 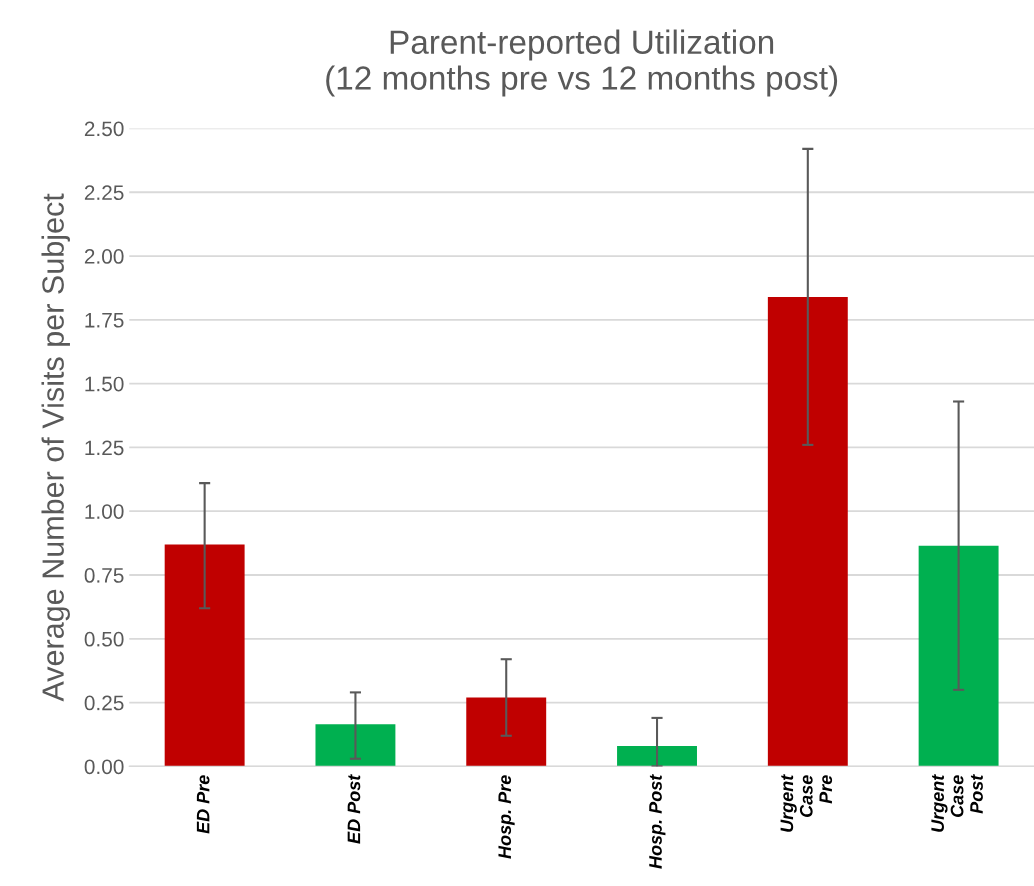 What do you see at coordinates (806, 803) in the screenshot?
I see `x-tick-label: Urgent Case Pre` at bounding box center [806, 803].